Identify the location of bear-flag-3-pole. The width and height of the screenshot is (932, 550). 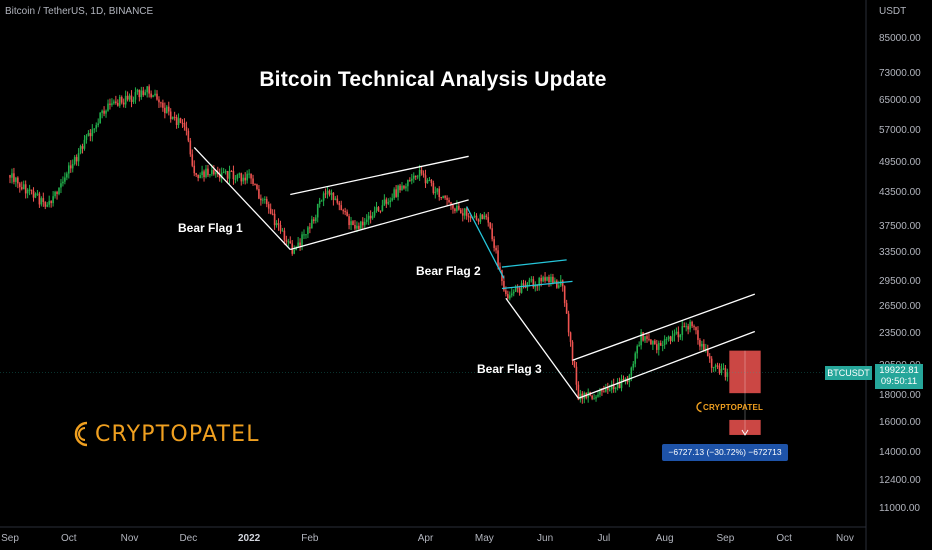
(542, 348).